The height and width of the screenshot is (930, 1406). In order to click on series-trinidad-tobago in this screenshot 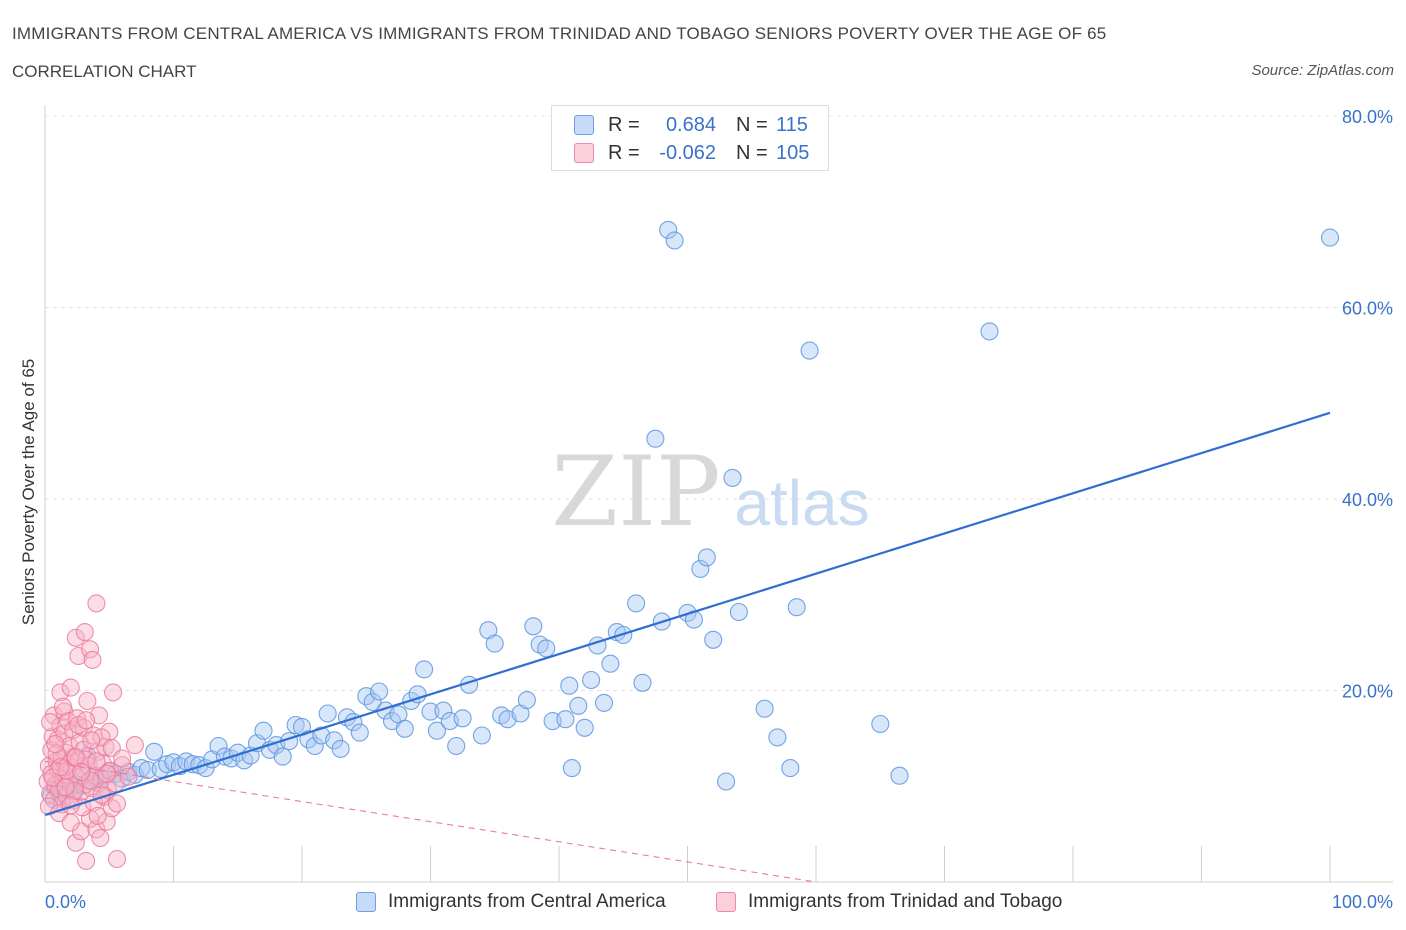, I will do `click(91, 732)`.